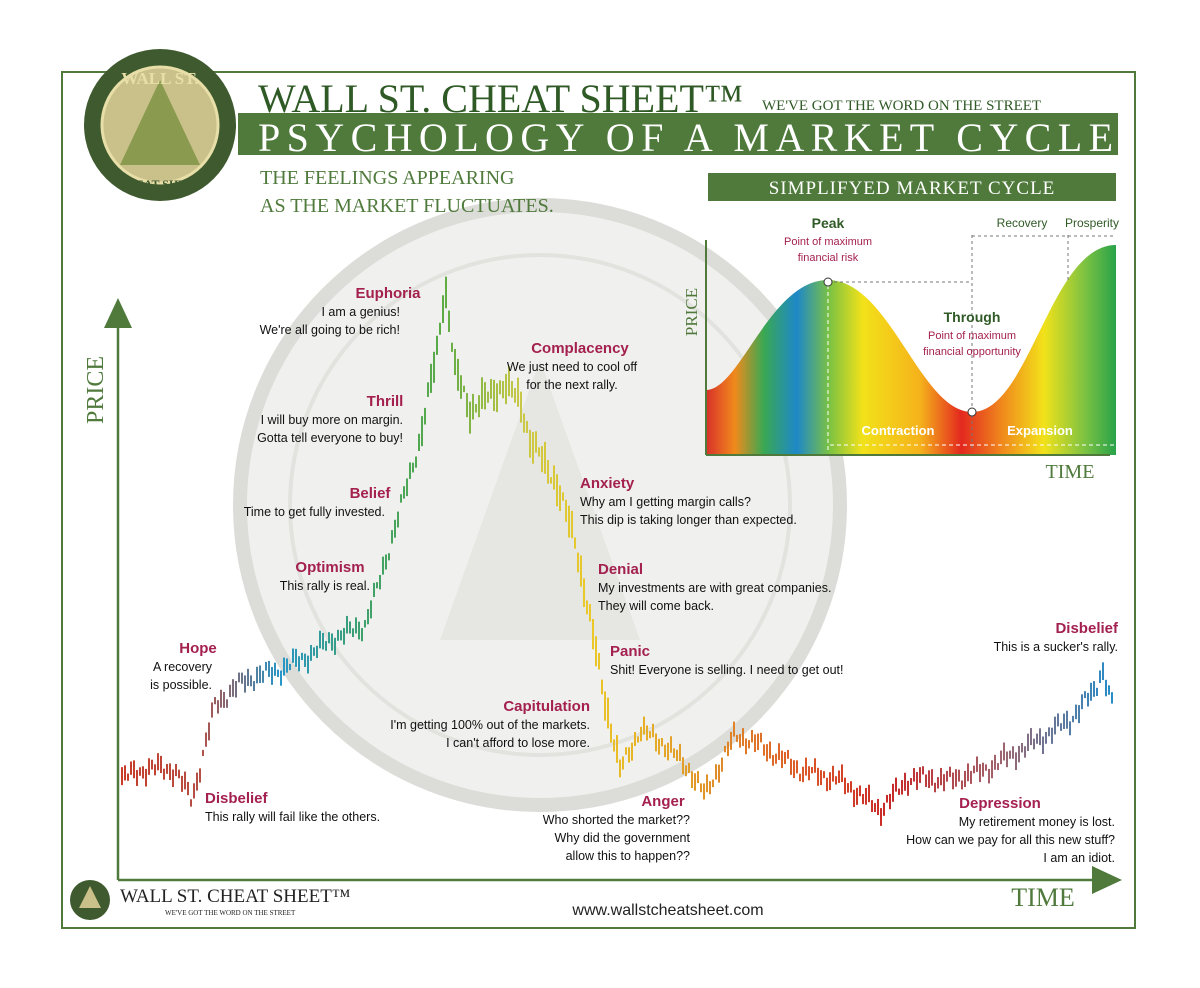 Image resolution: width=1200 pixels, height=988 pixels. What do you see at coordinates (330, 330) in the screenshot?
I see `stage-text: We're all going to be rich!` at bounding box center [330, 330].